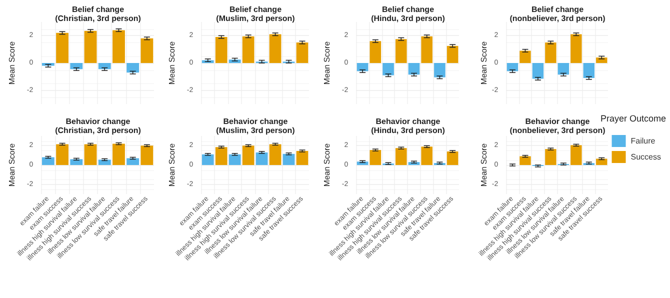  What do you see at coordinates (558, 14) in the screenshot?
I see `chart-title: Belief change (nonbeliever, 3rd person)` at bounding box center [558, 14].